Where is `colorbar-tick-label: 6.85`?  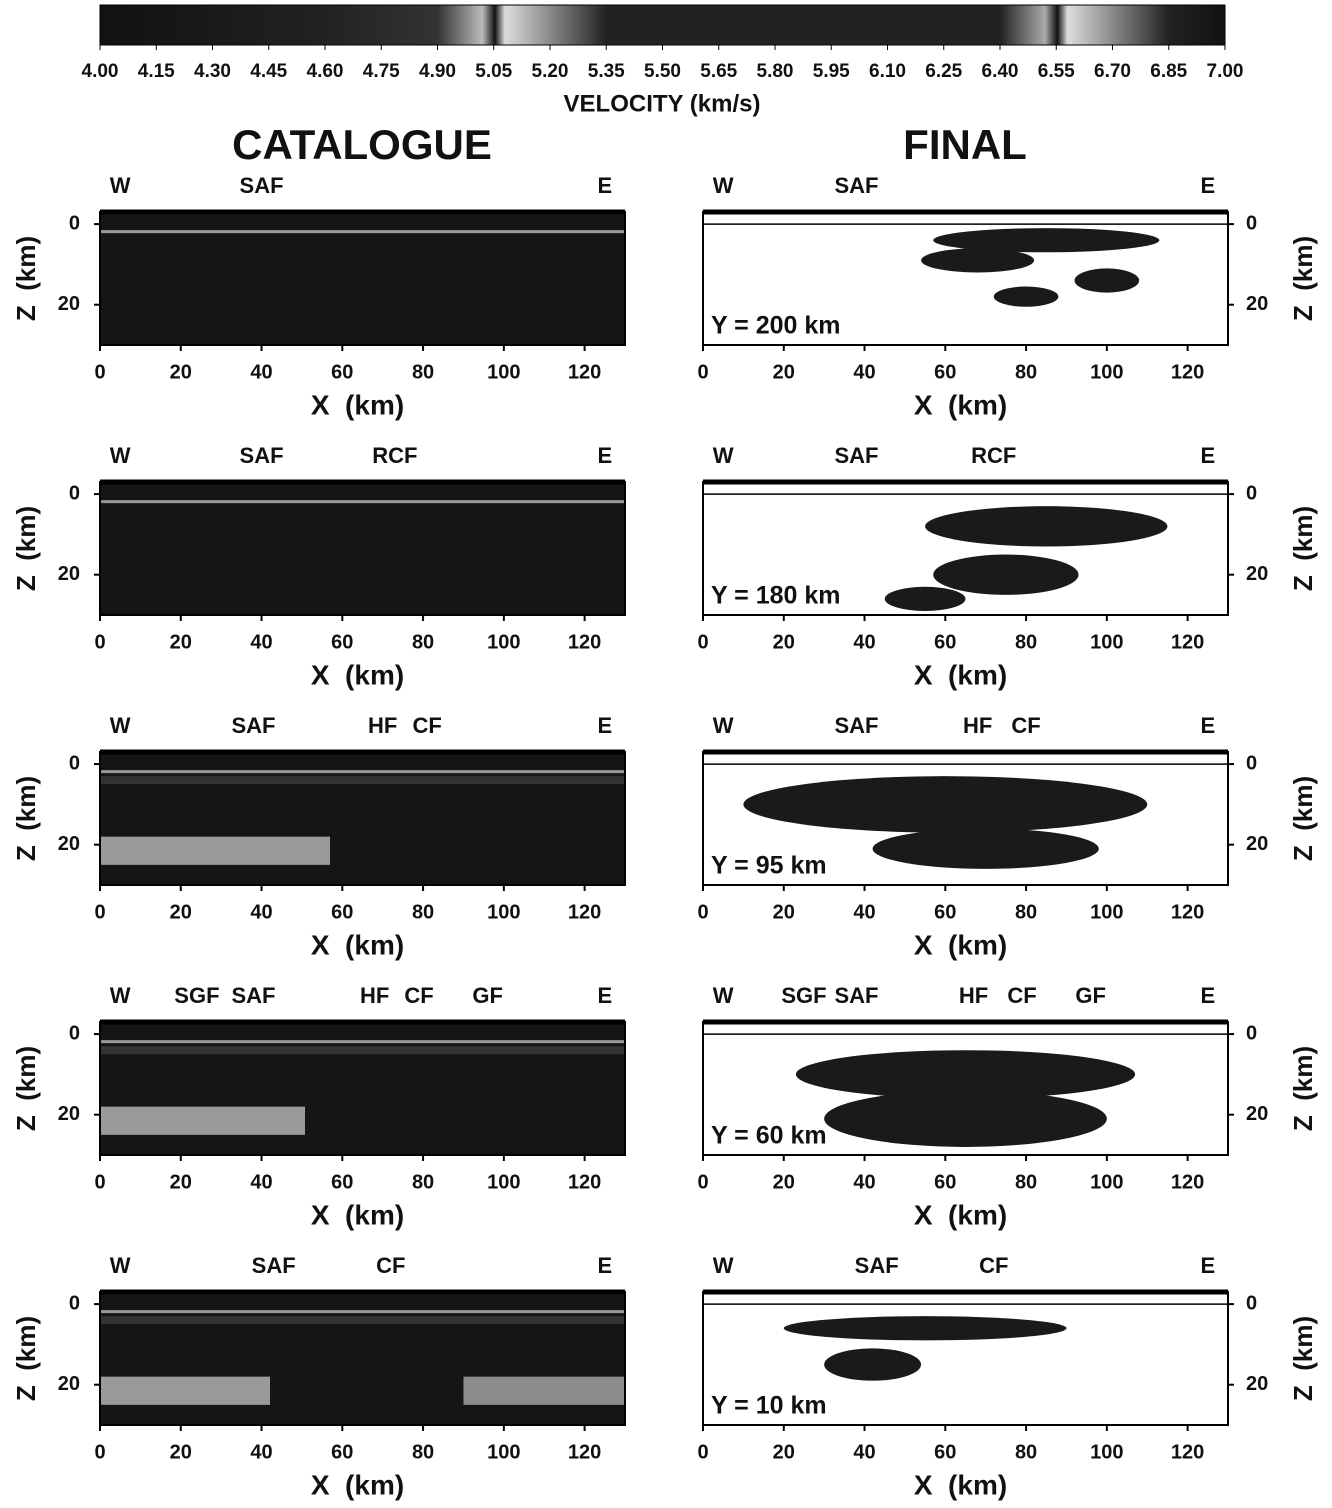
colorbar-tick-label: 6.85 is located at coordinates (1168, 71).